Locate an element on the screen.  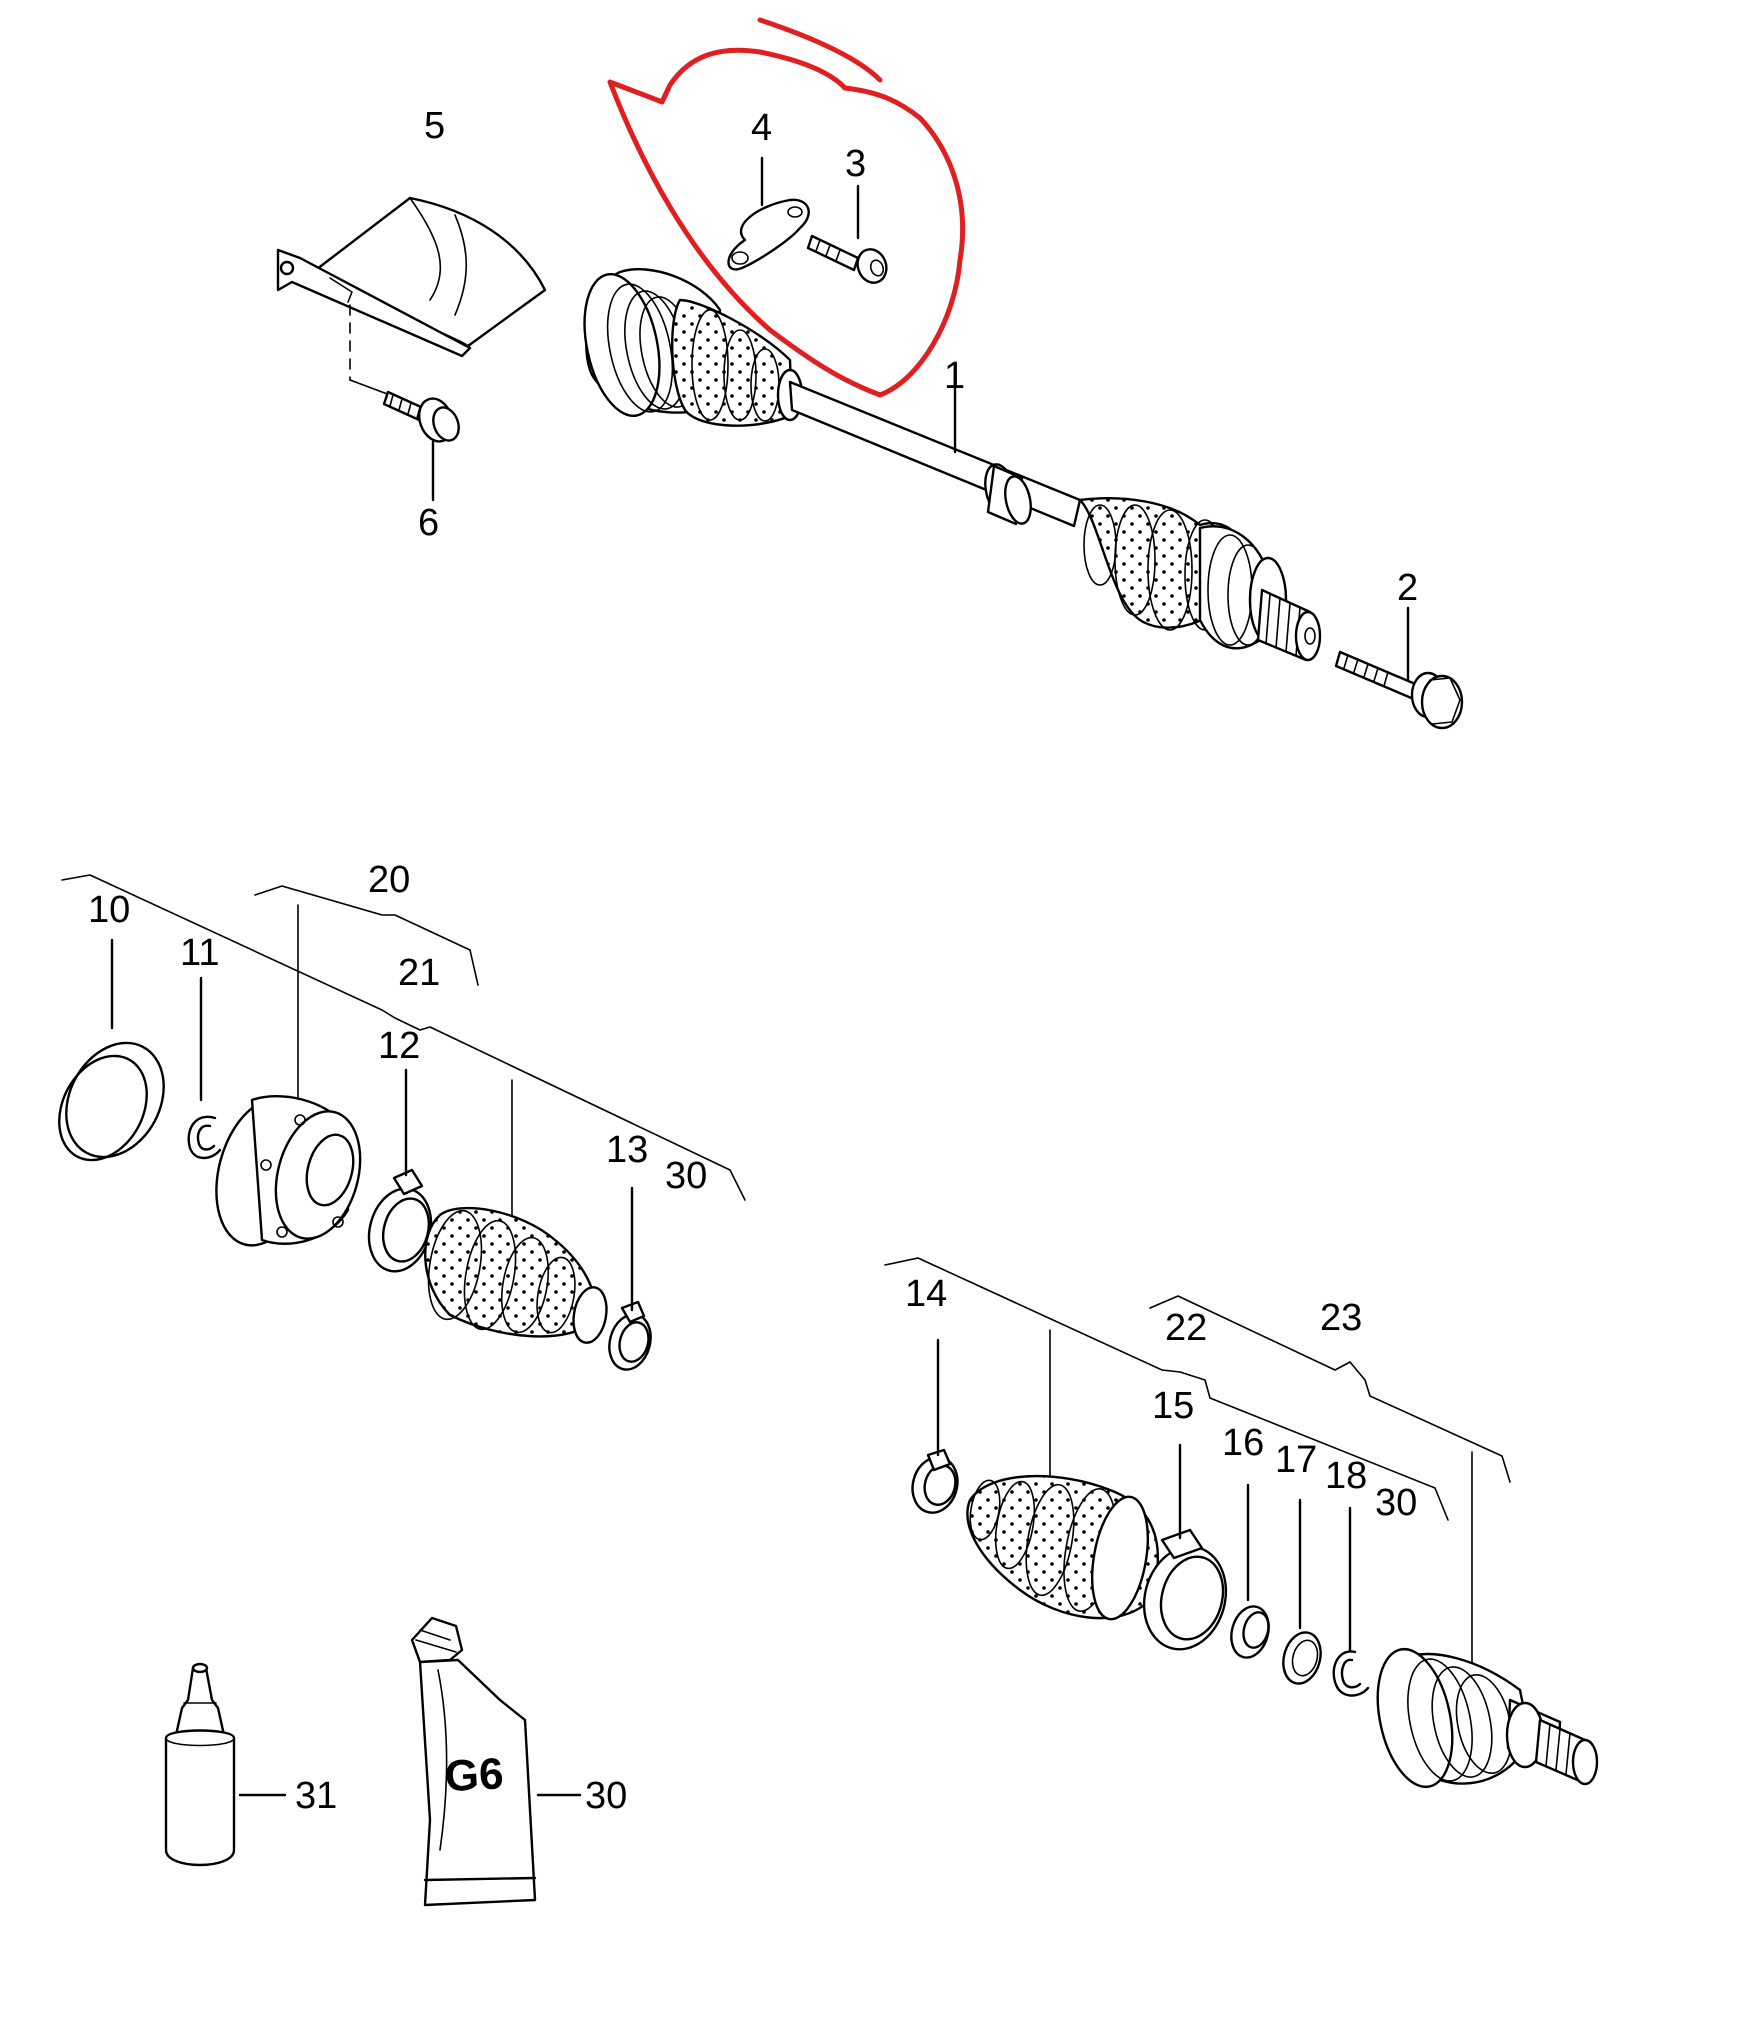
callout-3: 3 is located at coordinates (855, 164).